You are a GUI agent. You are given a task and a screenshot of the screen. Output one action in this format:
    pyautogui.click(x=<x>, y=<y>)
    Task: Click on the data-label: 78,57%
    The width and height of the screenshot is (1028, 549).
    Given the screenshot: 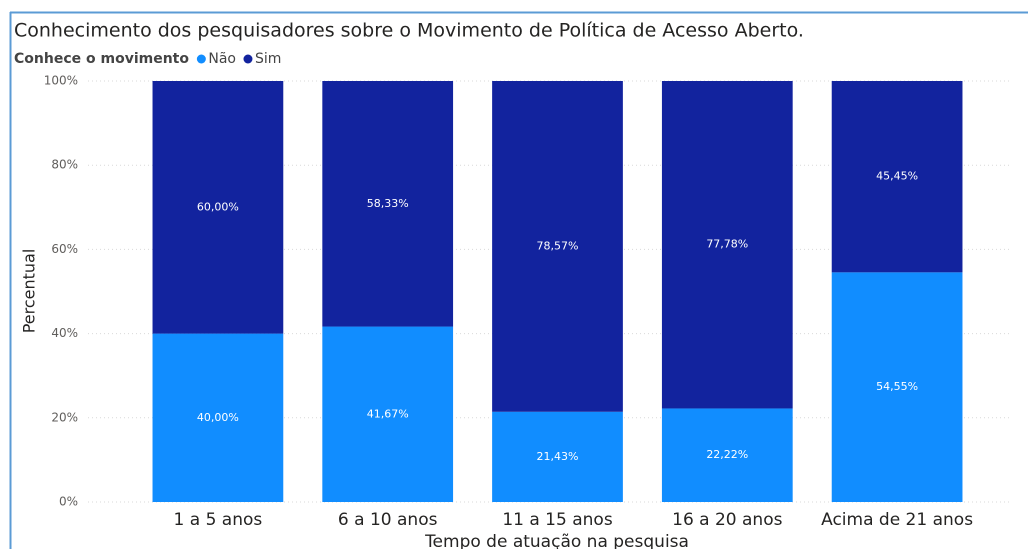 What is the action you would take?
    pyautogui.click(x=558, y=245)
    